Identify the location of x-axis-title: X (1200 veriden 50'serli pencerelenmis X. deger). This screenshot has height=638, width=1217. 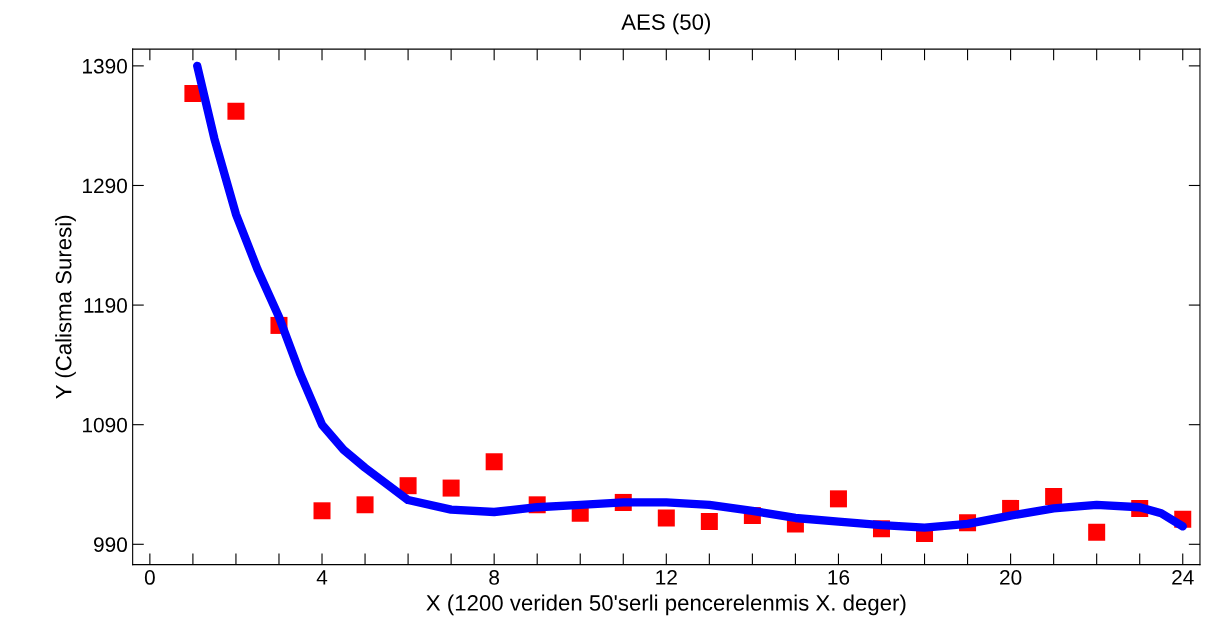
(666, 605).